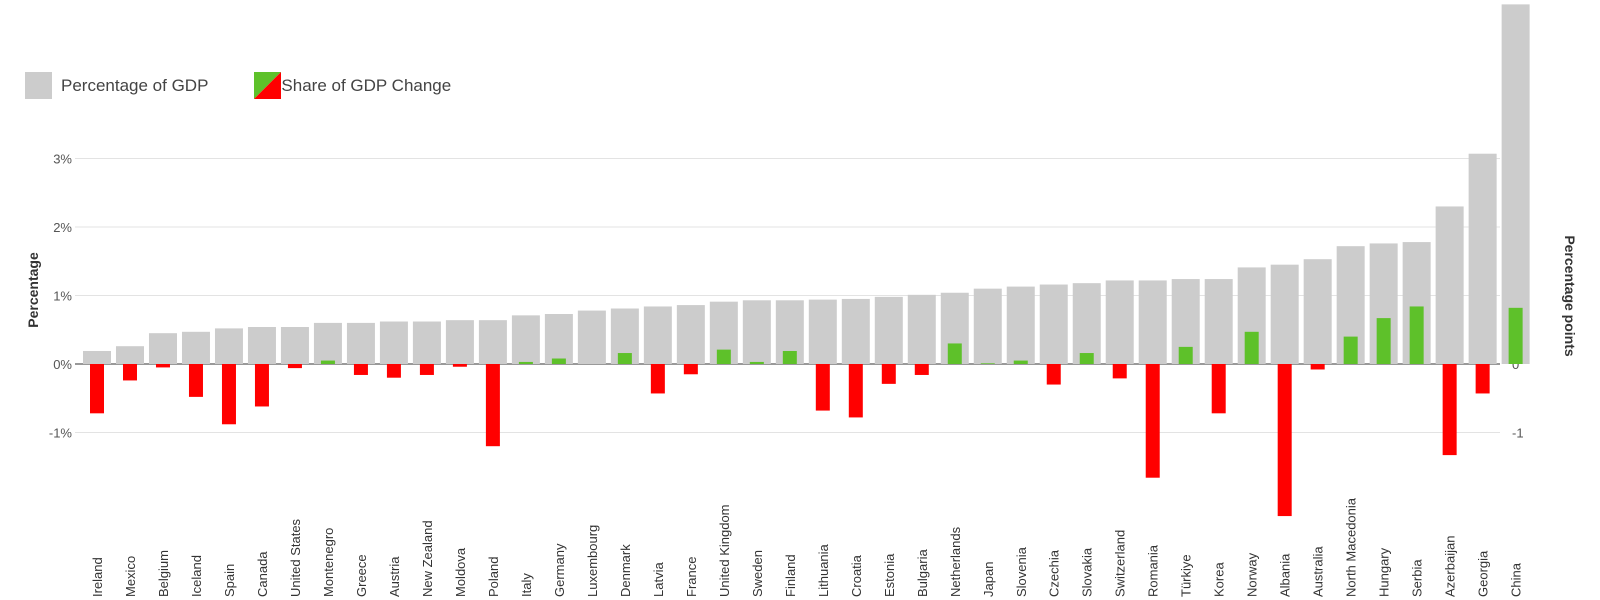  What do you see at coordinates (625, 570) in the screenshot?
I see `x-tick-label: Denmark` at bounding box center [625, 570].